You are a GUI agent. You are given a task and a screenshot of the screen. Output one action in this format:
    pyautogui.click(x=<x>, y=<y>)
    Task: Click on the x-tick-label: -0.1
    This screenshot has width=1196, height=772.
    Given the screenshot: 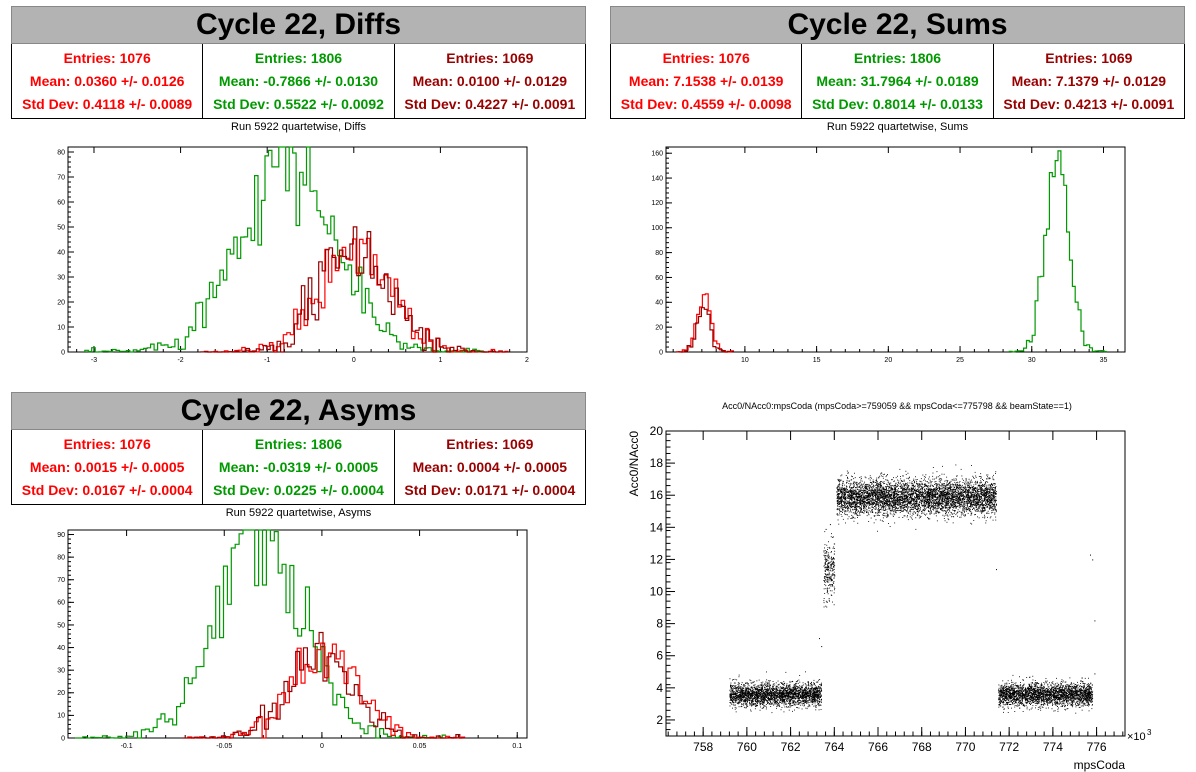 What is the action you would take?
    pyautogui.click(x=127, y=746)
    